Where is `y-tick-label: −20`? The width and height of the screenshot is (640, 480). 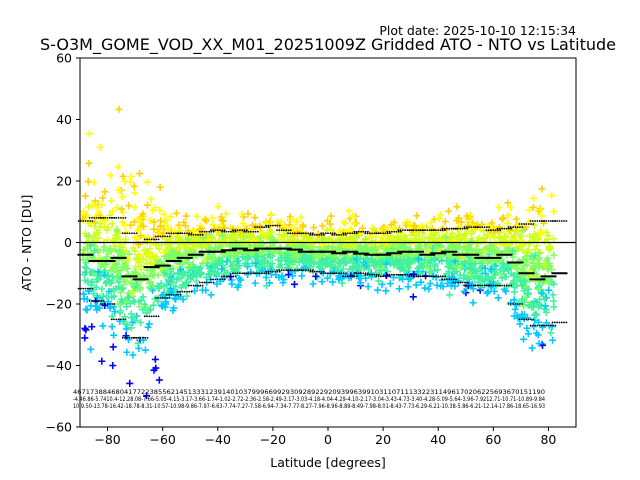 y-tick-label: −20 is located at coordinates (59, 304).